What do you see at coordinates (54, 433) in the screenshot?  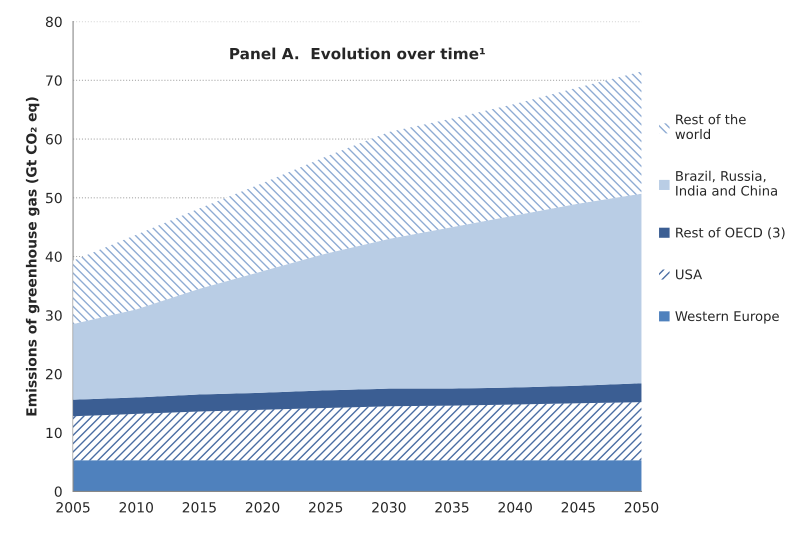 I see `y-tick-label: 10` at bounding box center [54, 433].